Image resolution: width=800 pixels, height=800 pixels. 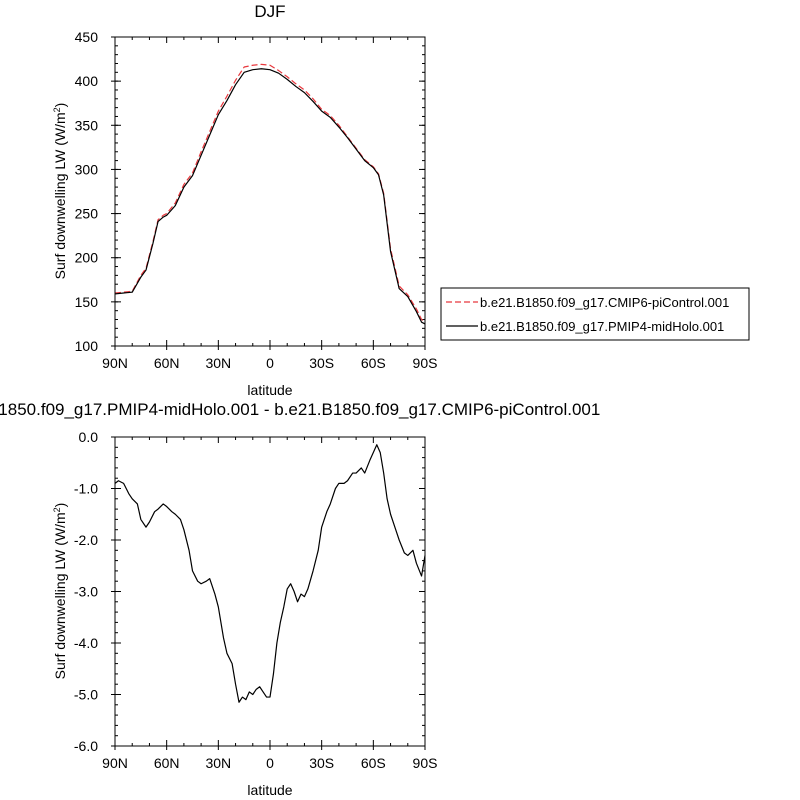 I want to click on bottom-y-tick-label: -3.0, so click(x=86, y=592).